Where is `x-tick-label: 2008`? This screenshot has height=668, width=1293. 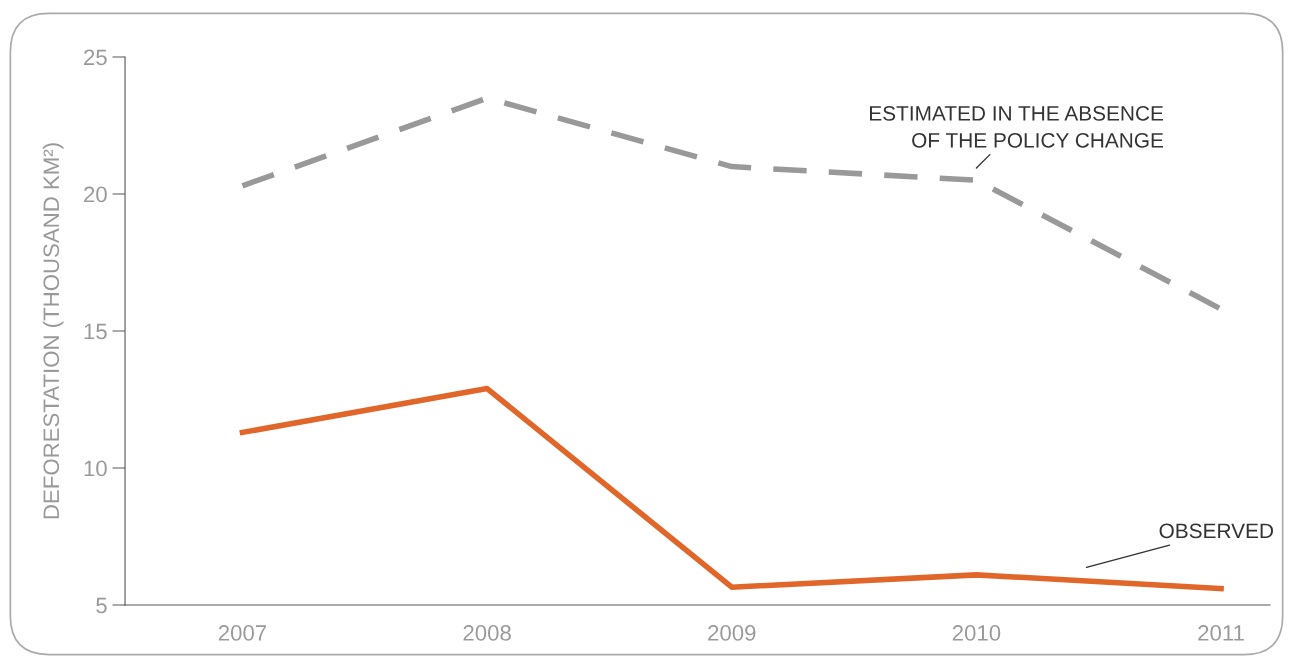
x-tick-label: 2008 is located at coordinates (487, 633).